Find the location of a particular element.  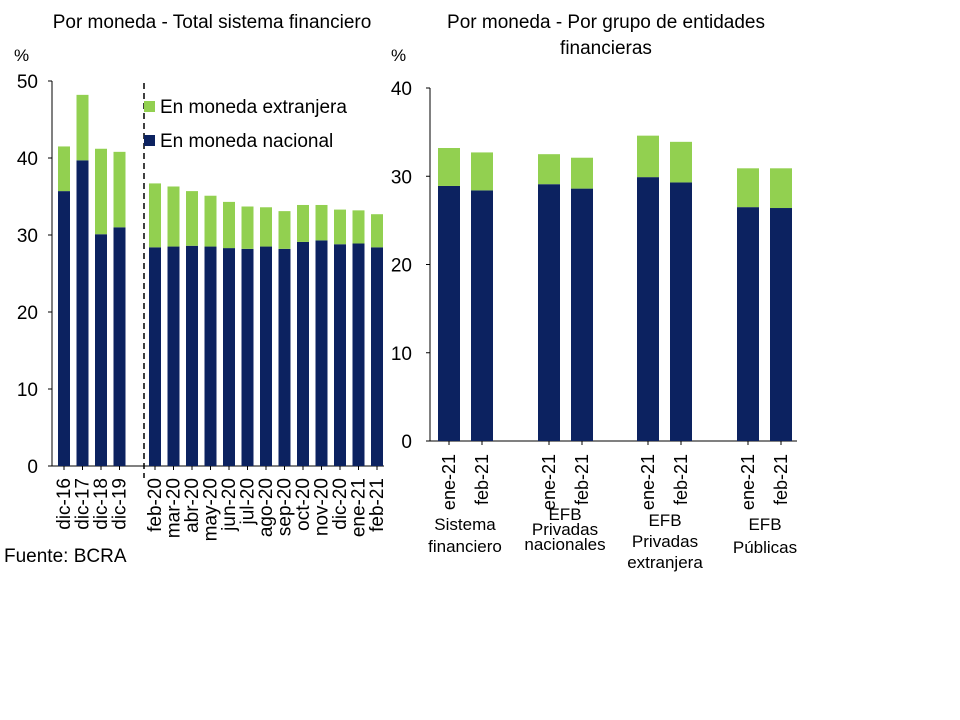

right-chart-title-line2: financieras is located at coordinates (606, 48).